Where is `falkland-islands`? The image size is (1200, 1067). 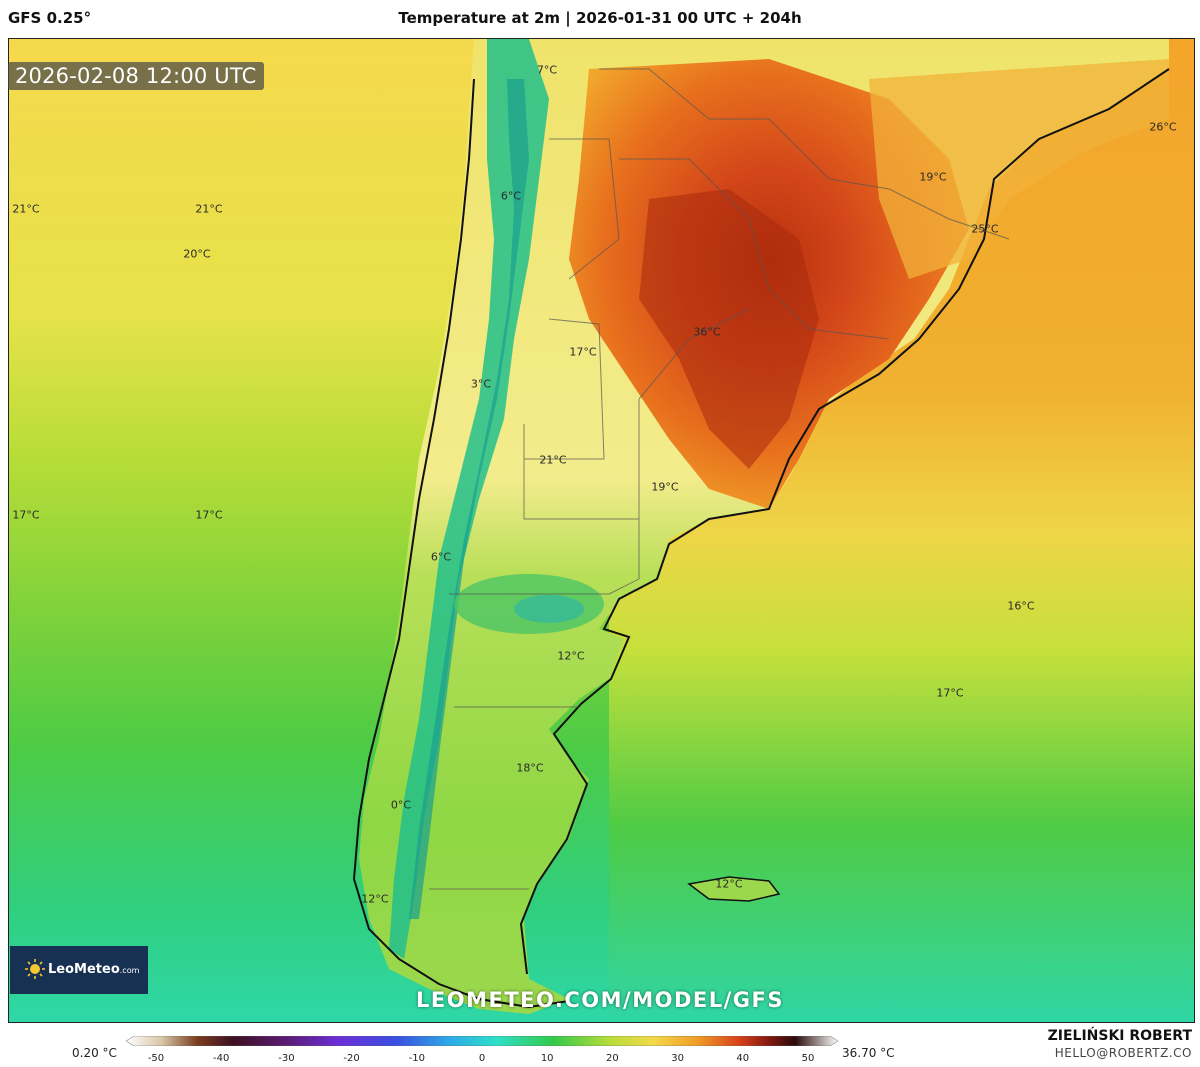
falkland-islands is located at coordinates (734, 889).